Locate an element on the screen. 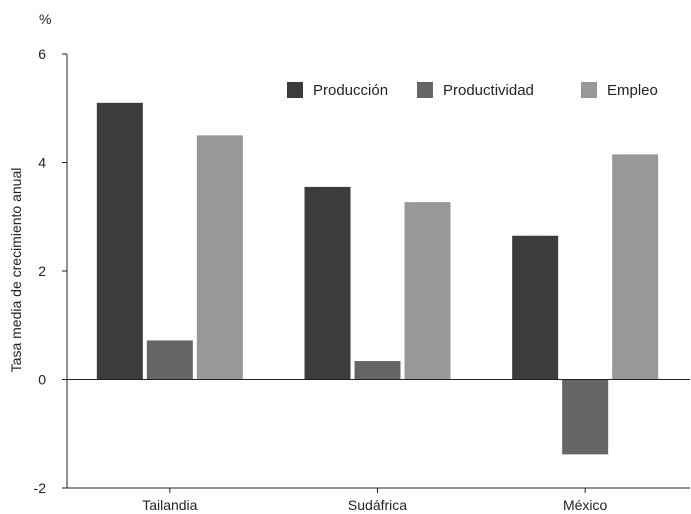 This screenshot has height=514, width=691. y-tick-label: 6 is located at coordinates (42, 54).